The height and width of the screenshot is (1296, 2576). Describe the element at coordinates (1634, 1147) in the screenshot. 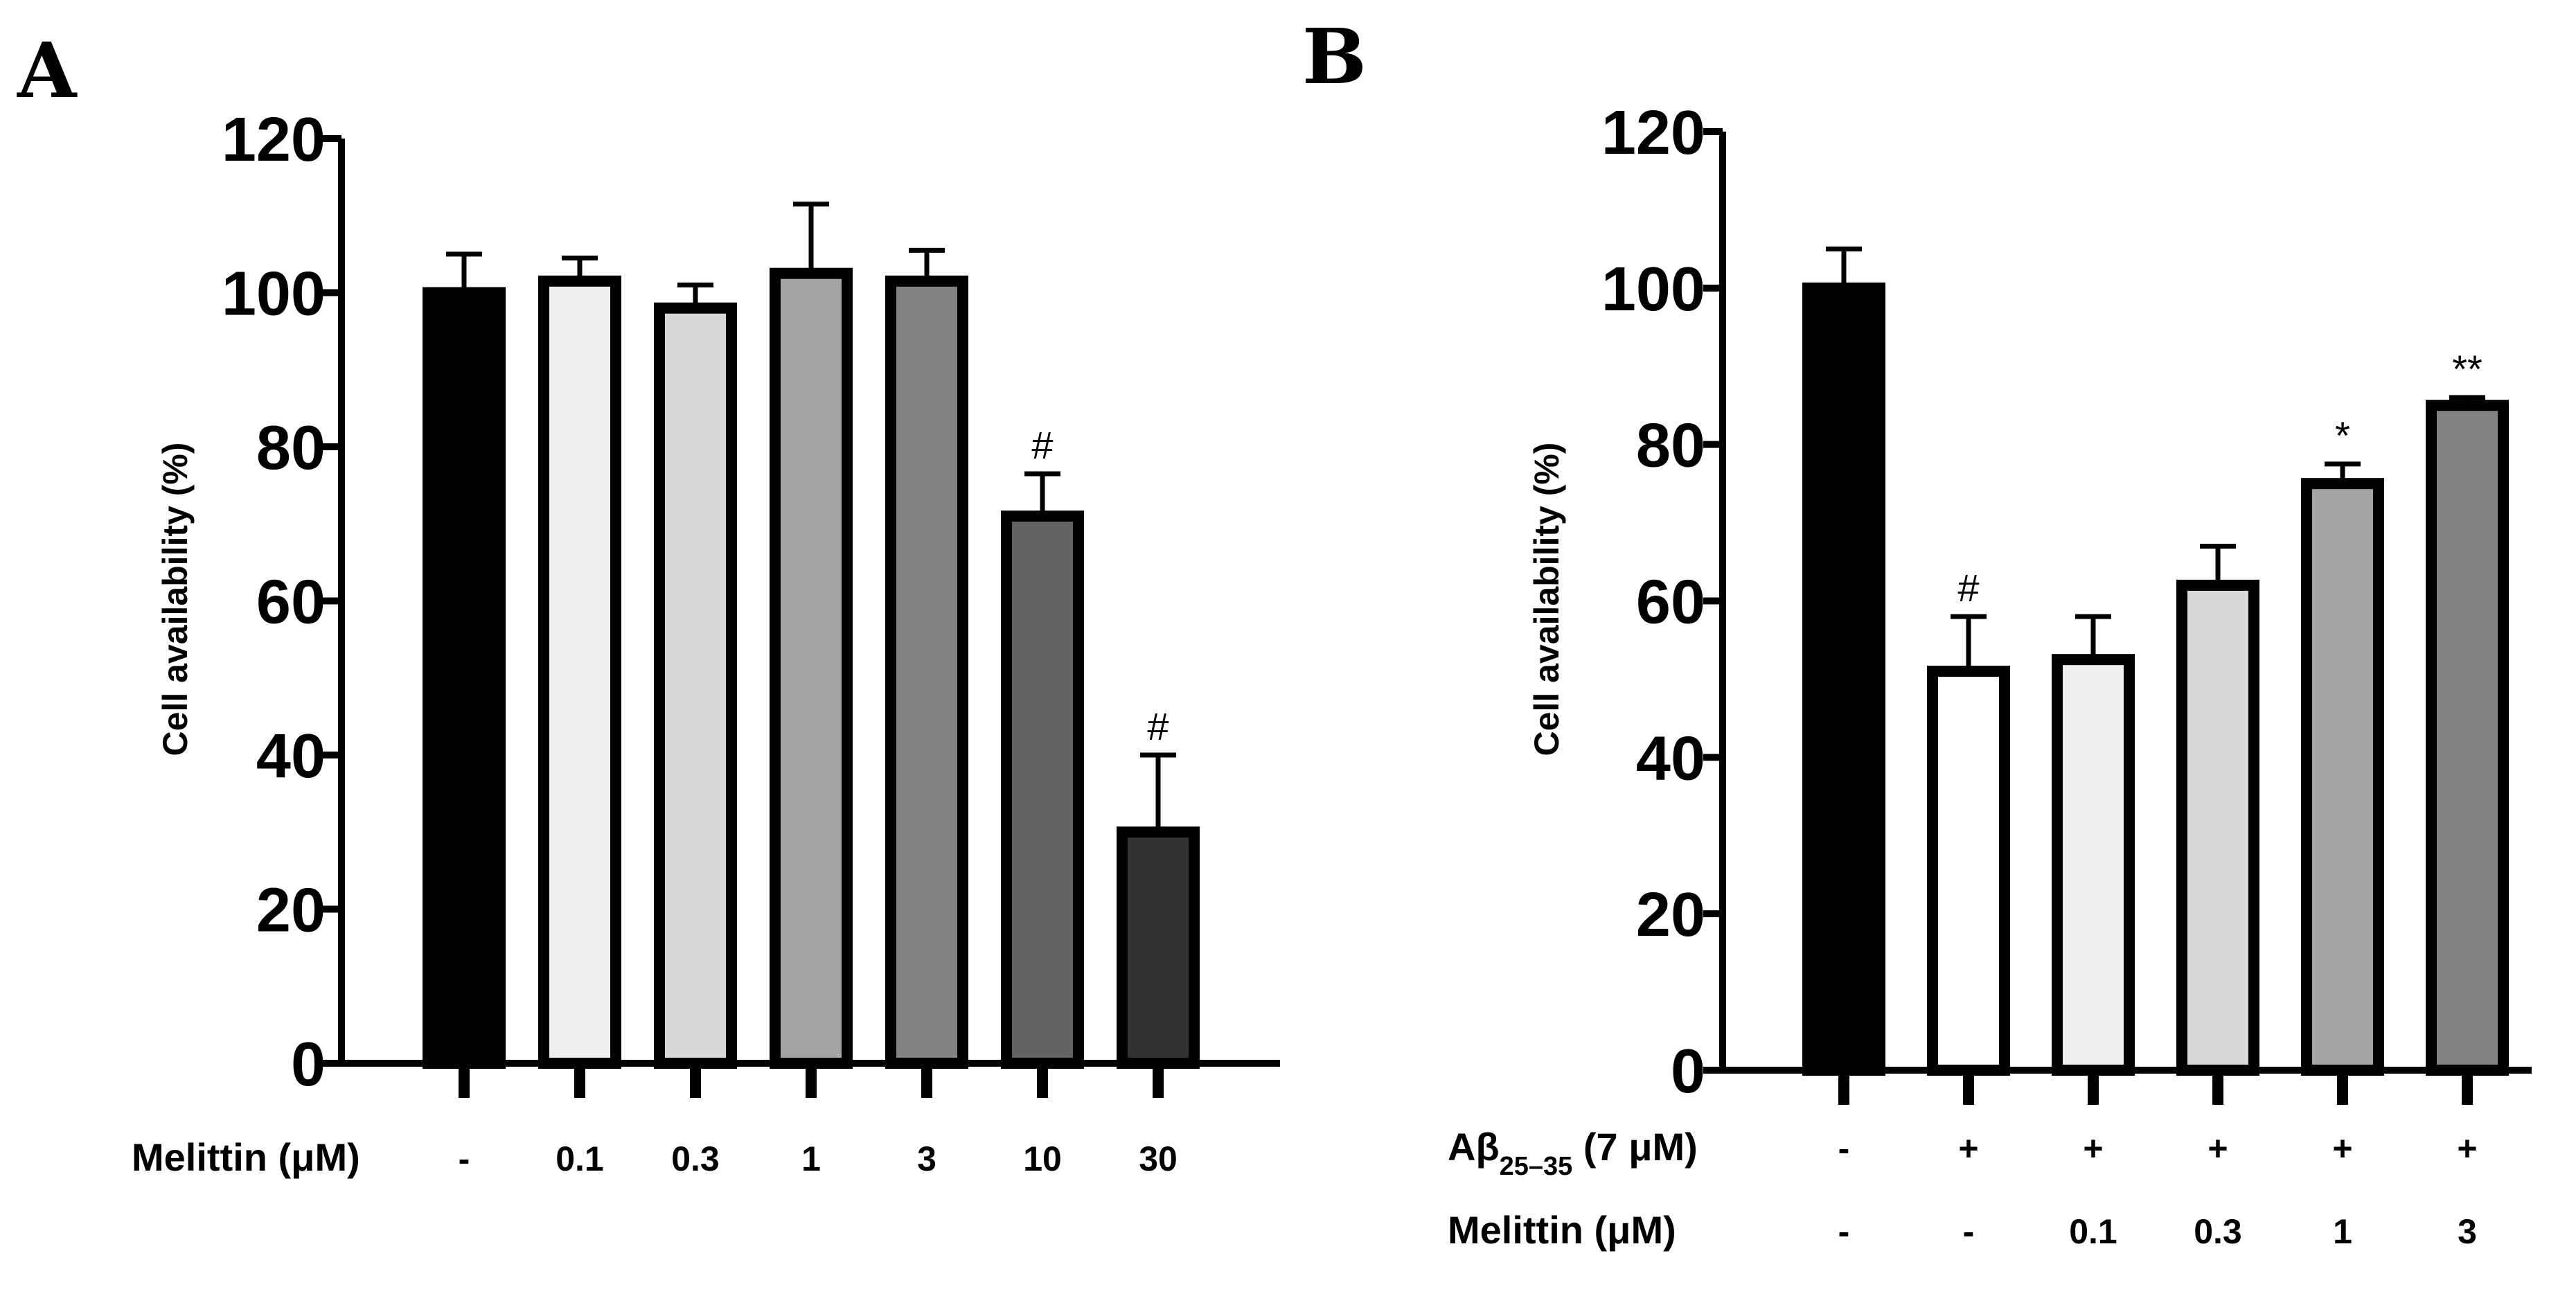

I see `condition-row-label-suffix: (7 μM)` at that location.